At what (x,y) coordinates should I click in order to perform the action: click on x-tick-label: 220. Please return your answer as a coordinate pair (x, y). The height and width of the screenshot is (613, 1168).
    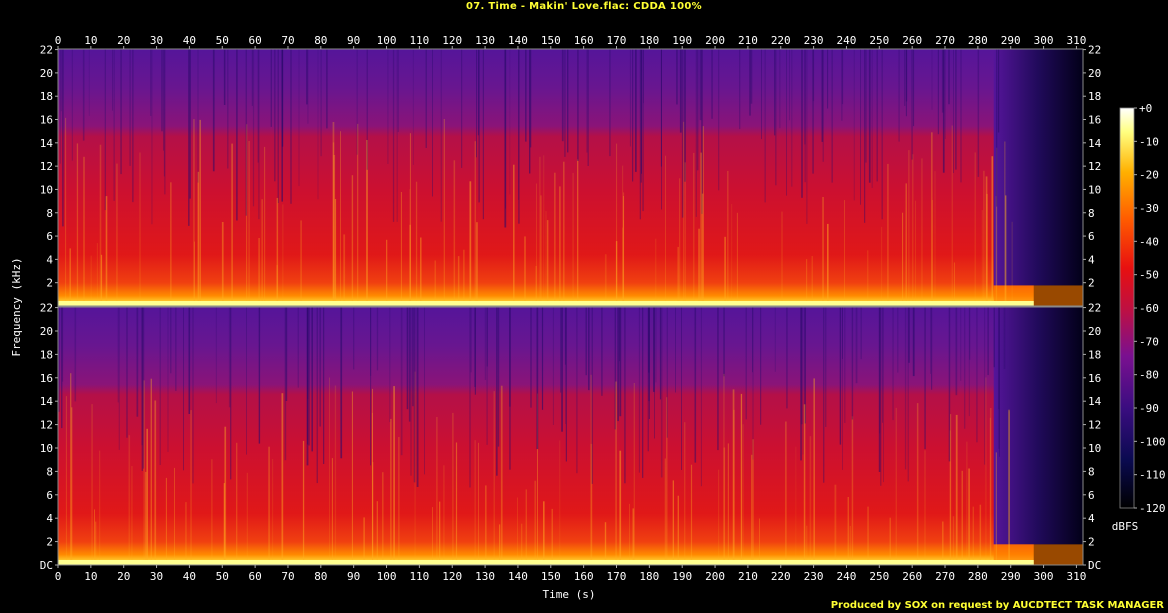
    Looking at the image, I should click on (781, 40).